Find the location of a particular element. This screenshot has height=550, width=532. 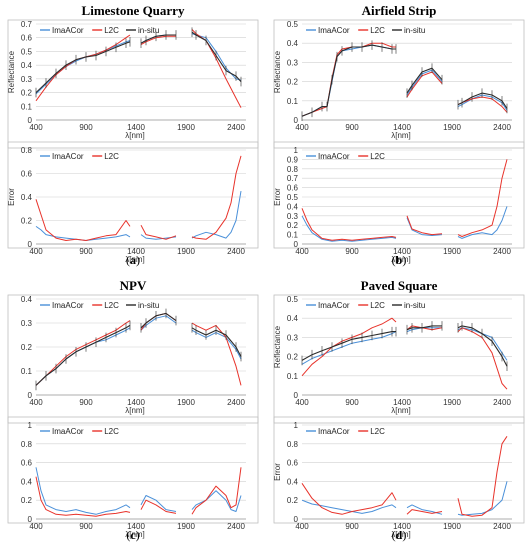

caption-label: b is located at coordinates (399, 260).